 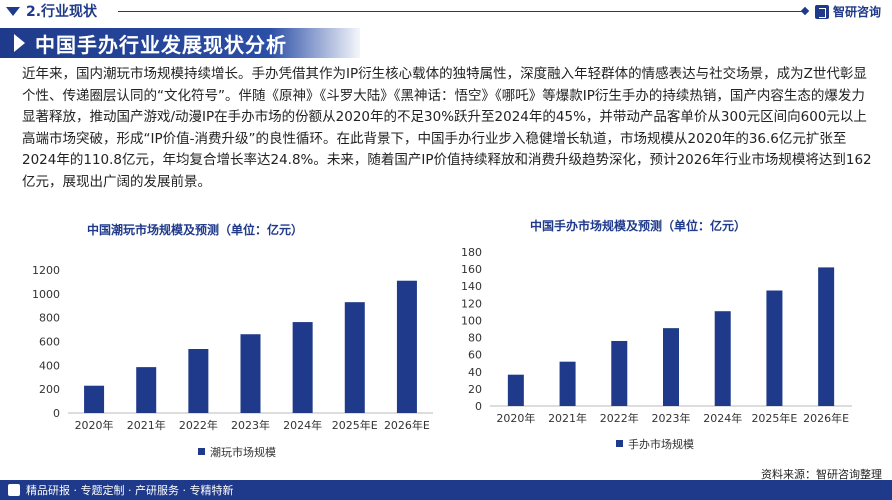 What do you see at coordinates (49, 365) in the screenshot?
I see `y-tick-label: 400` at bounding box center [49, 365].